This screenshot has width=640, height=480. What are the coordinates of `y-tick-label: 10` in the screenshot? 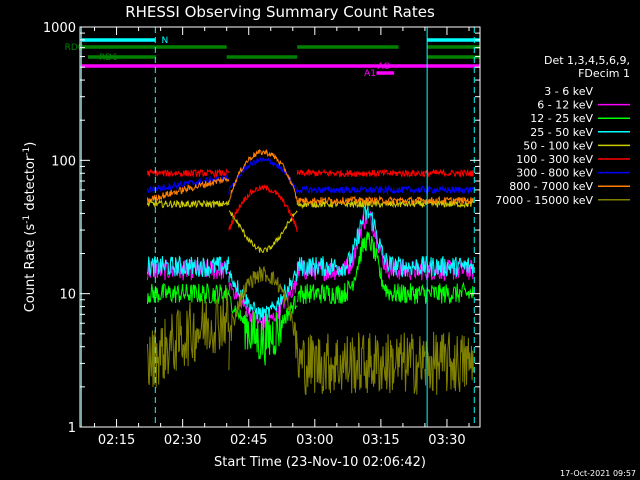 It's located at (67, 295).